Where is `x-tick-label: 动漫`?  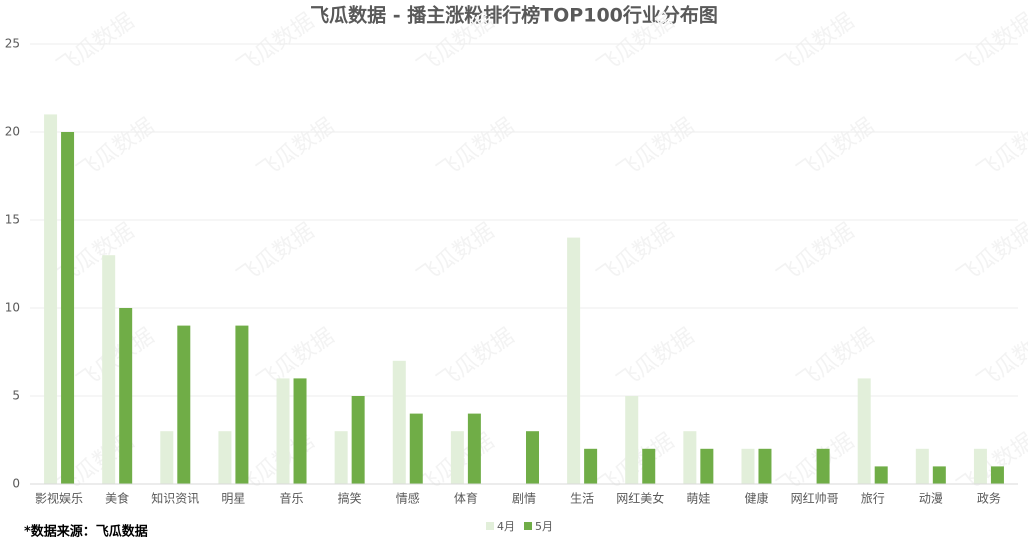
x-tick-label: 动漫 is located at coordinates (931, 499).